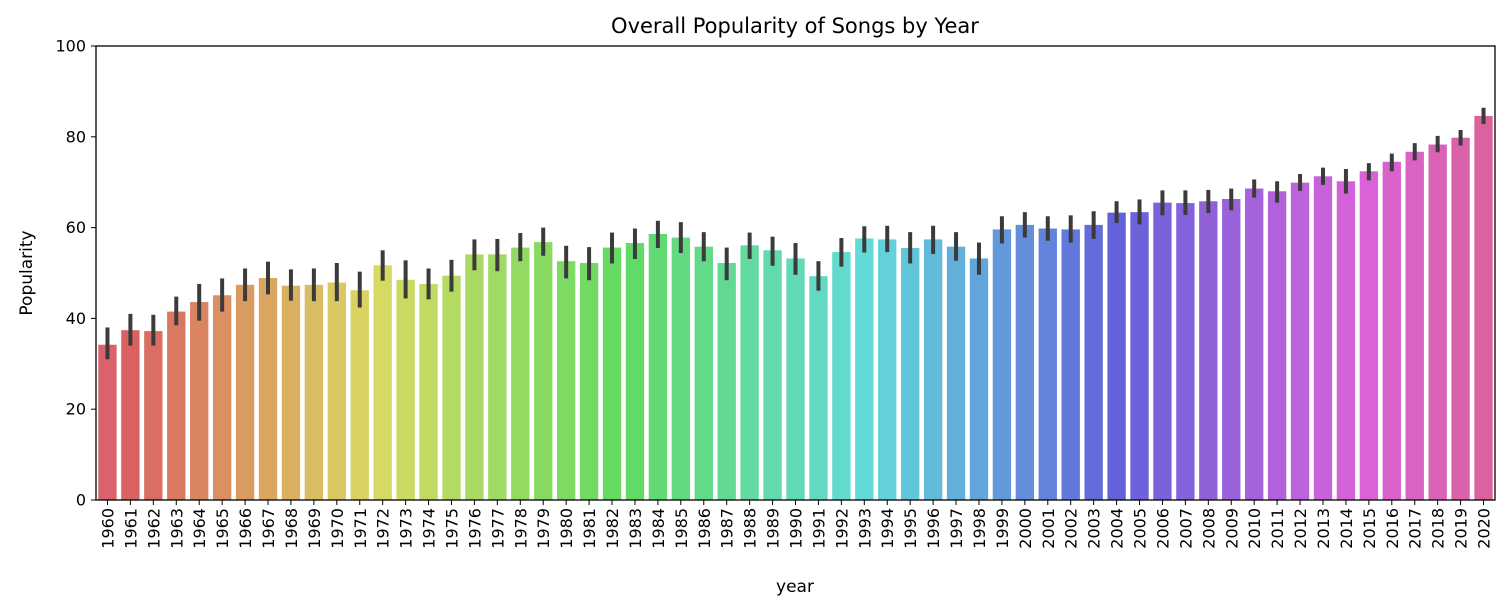 Image resolution: width=1507 pixels, height=610 pixels. I want to click on x-tick-label-2005: 2005, so click(1140, 528).